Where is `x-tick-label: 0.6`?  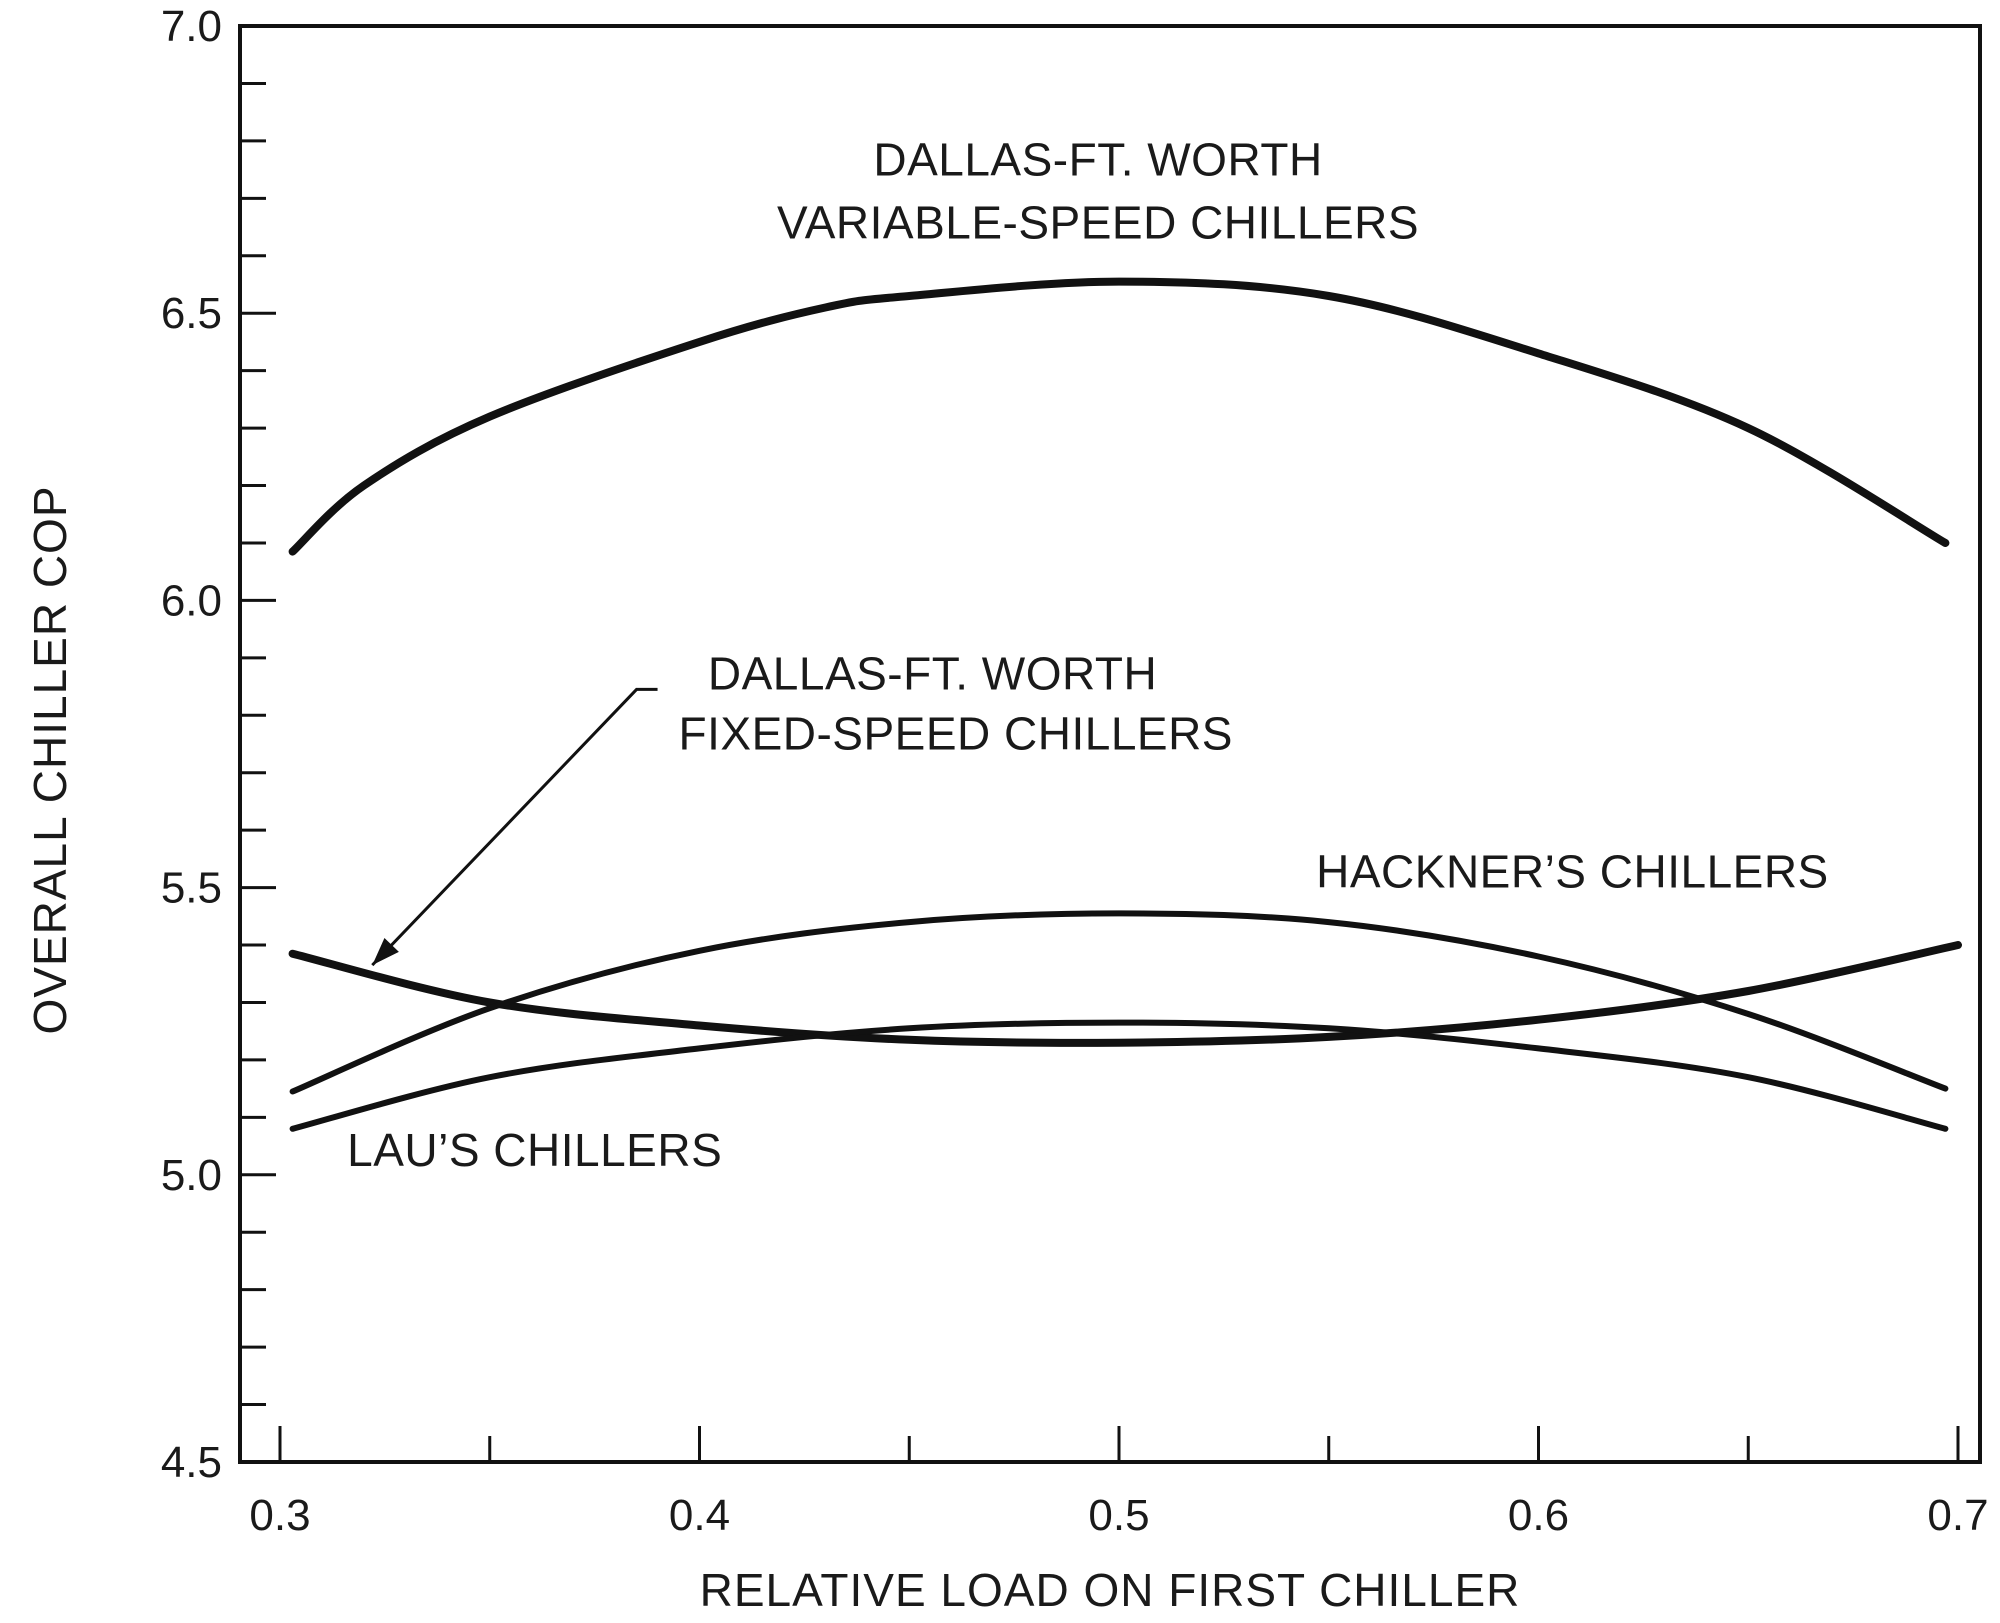
x-tick-label: 0.6 is located at coordinates (1538, 1515).